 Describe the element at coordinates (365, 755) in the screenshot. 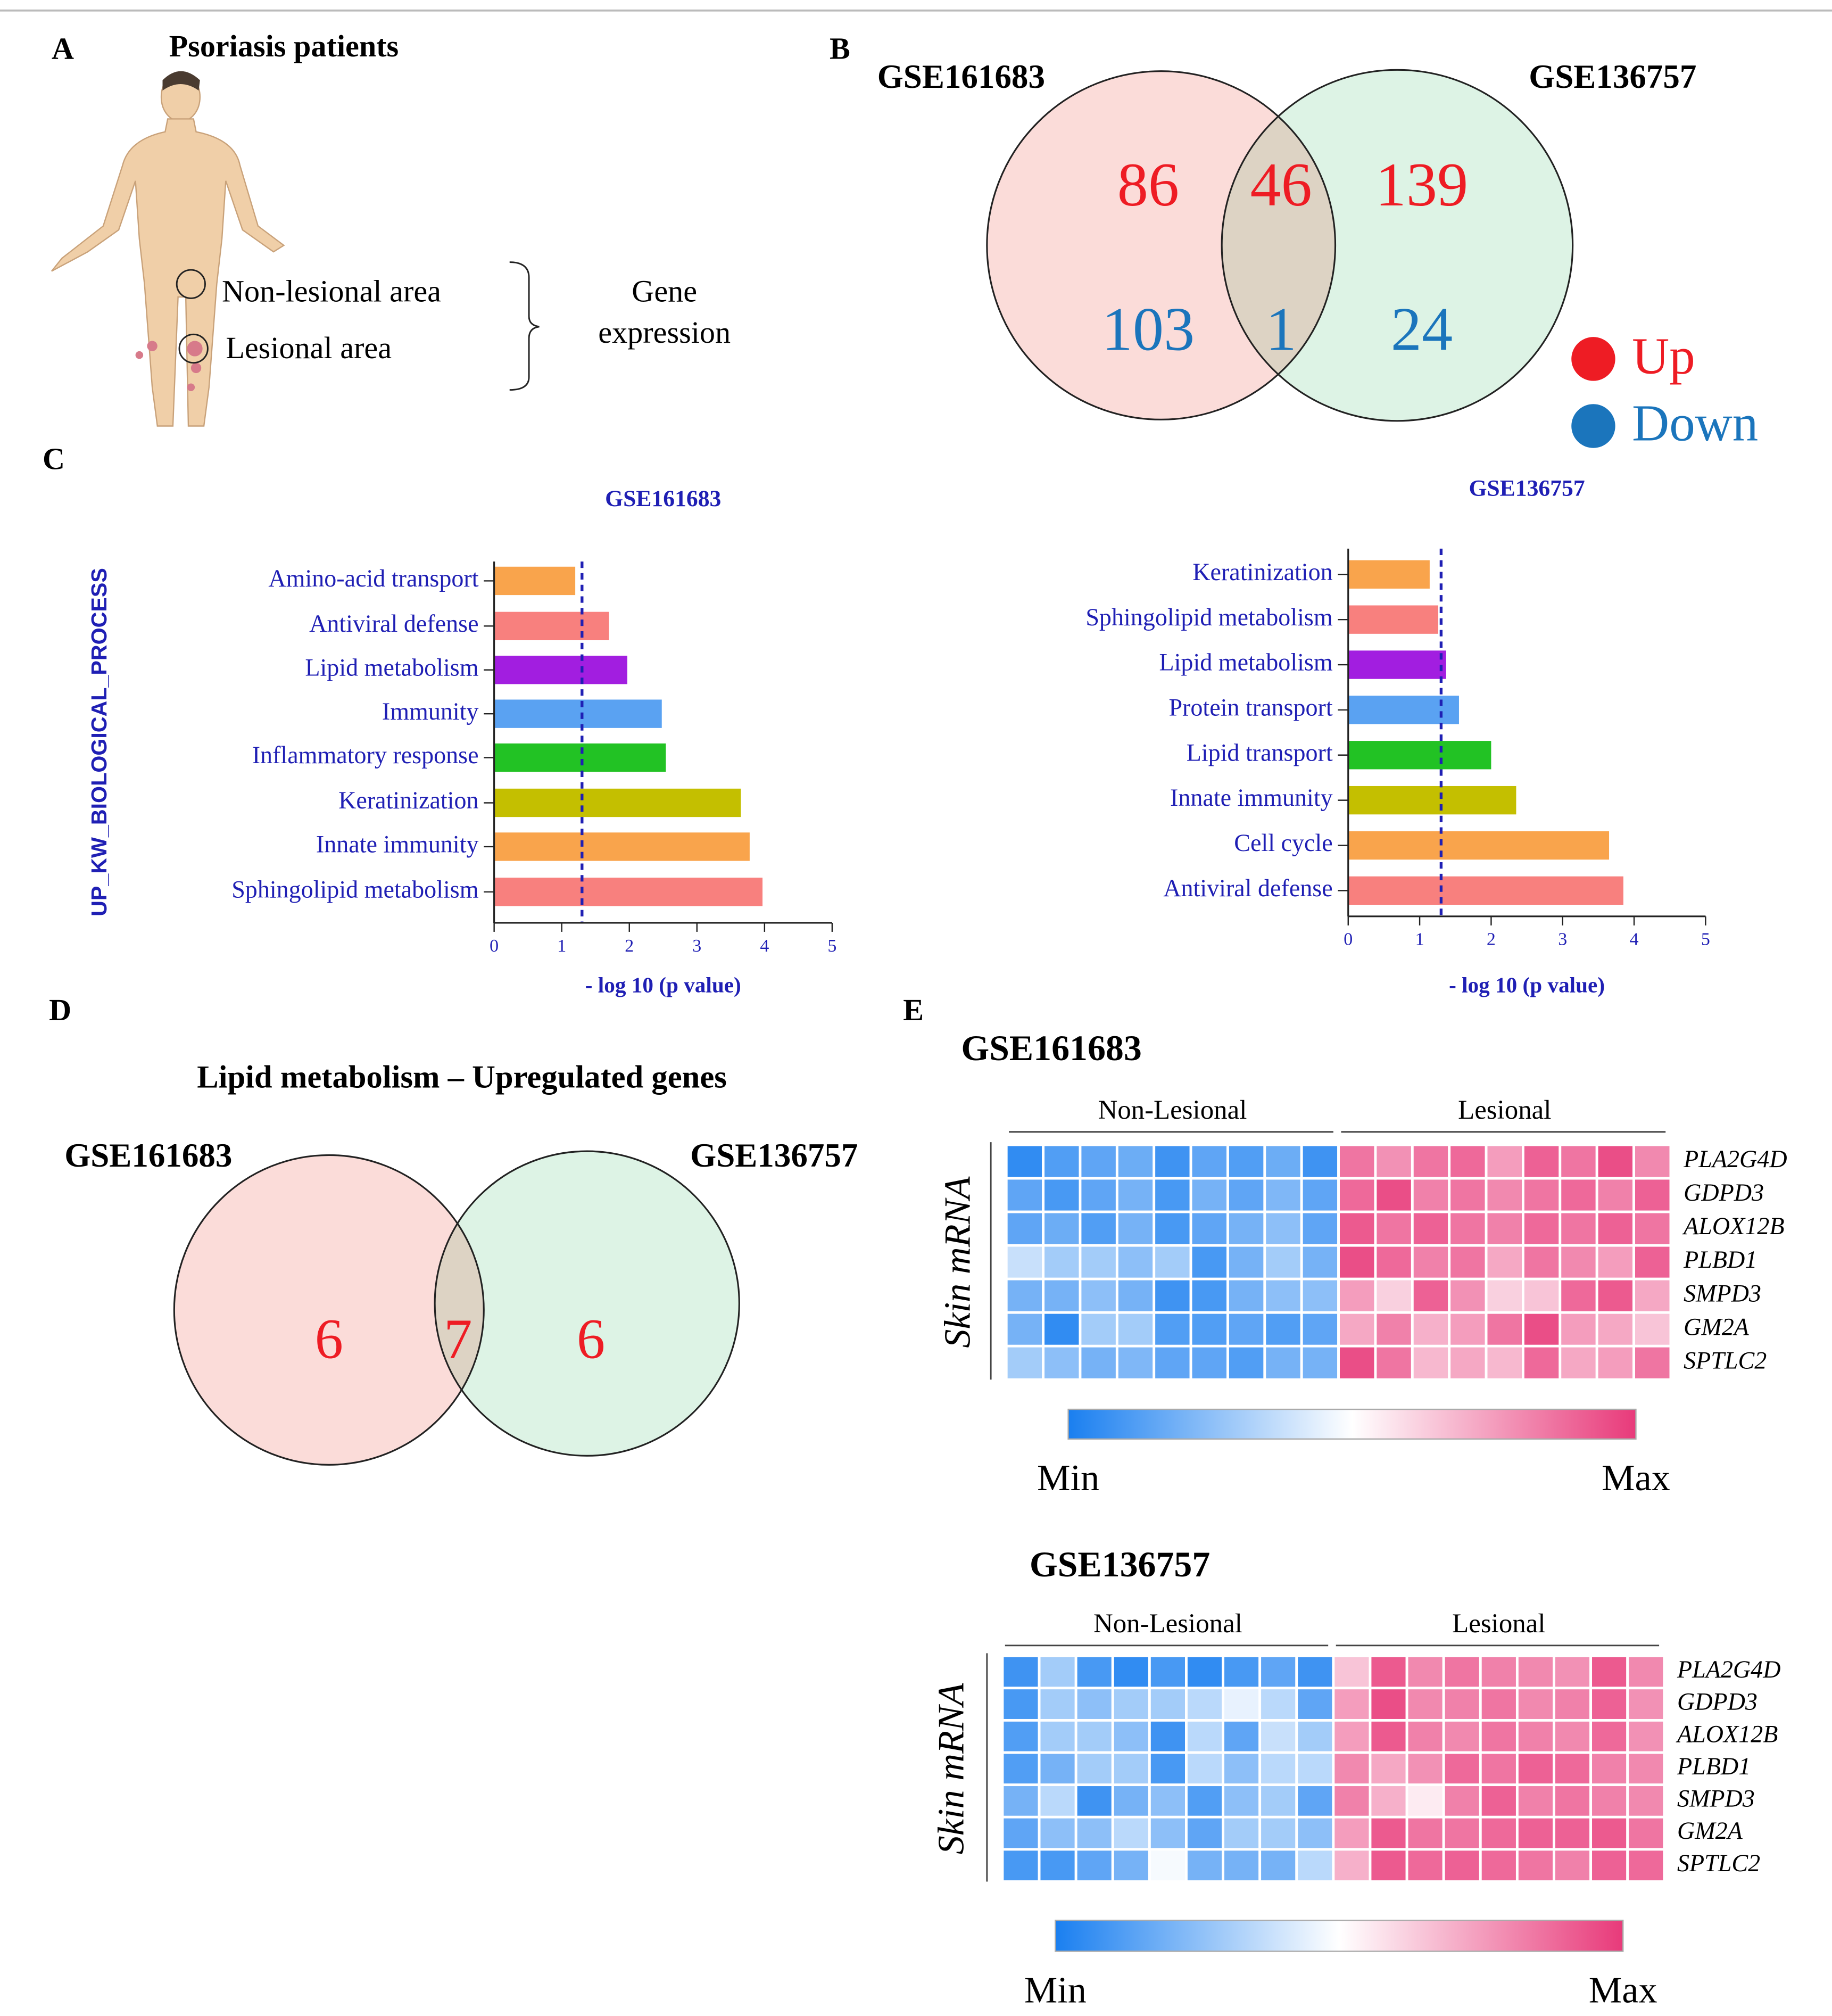

I see `y-tick-label: Inflammatory response` at that location.